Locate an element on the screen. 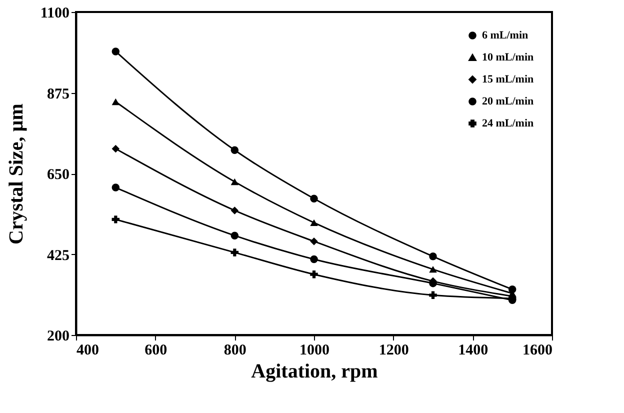 The width and height of the screenshot is (624, 413). y-tick-label: 425 is located at coordinates (58, 256).